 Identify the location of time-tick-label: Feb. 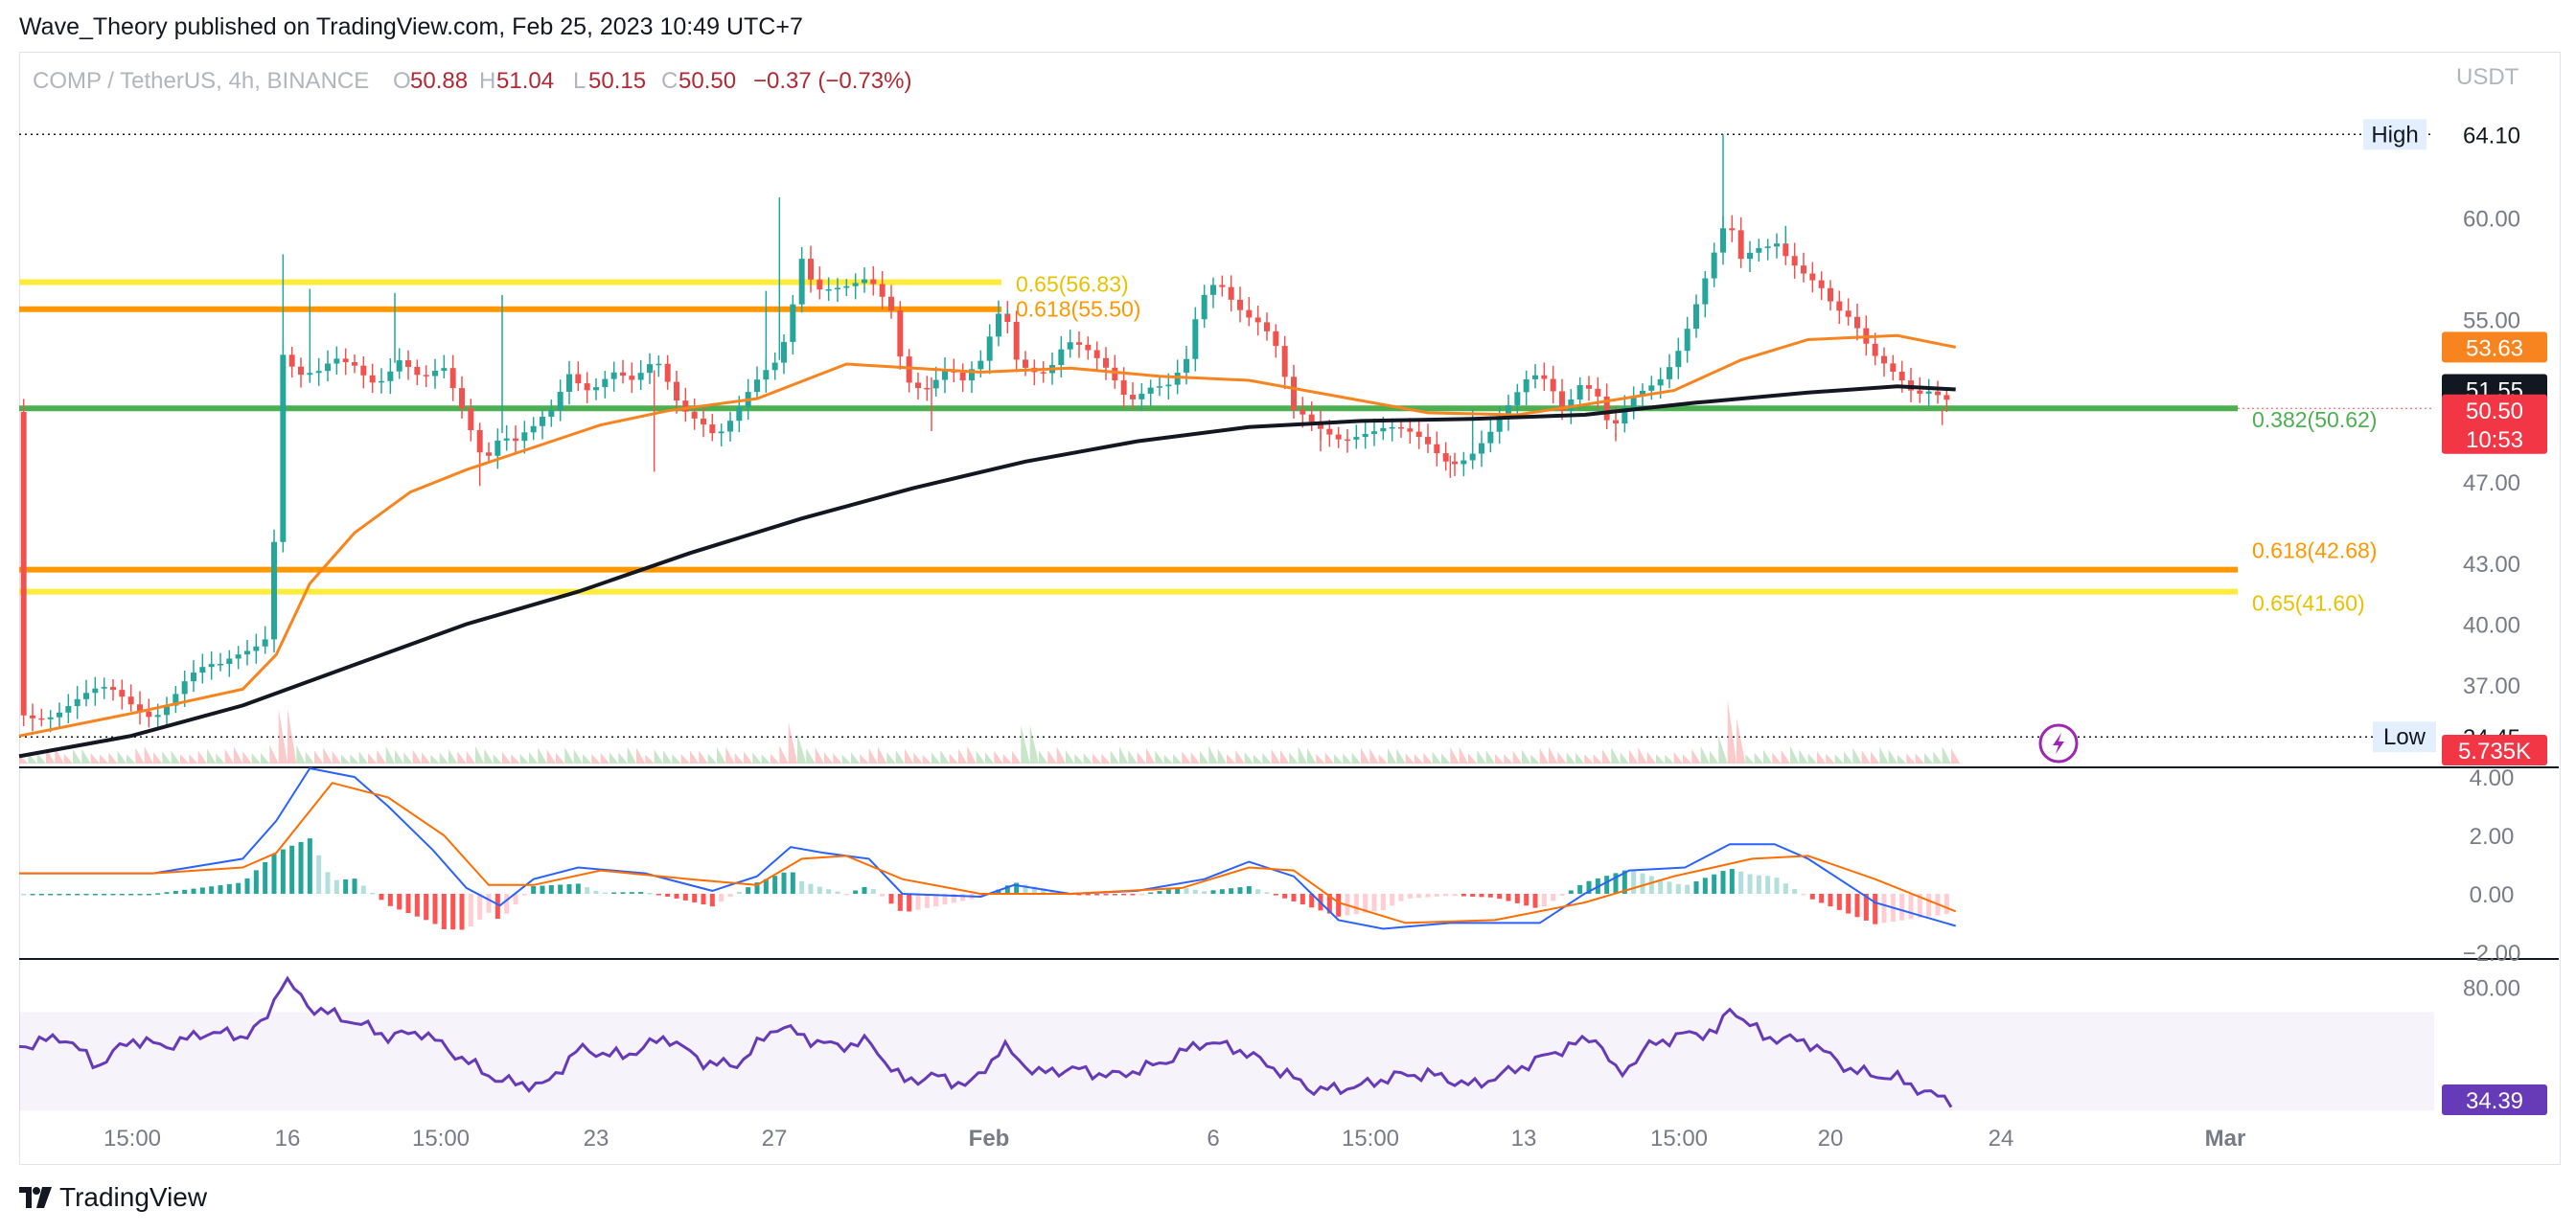
(989, 1139).